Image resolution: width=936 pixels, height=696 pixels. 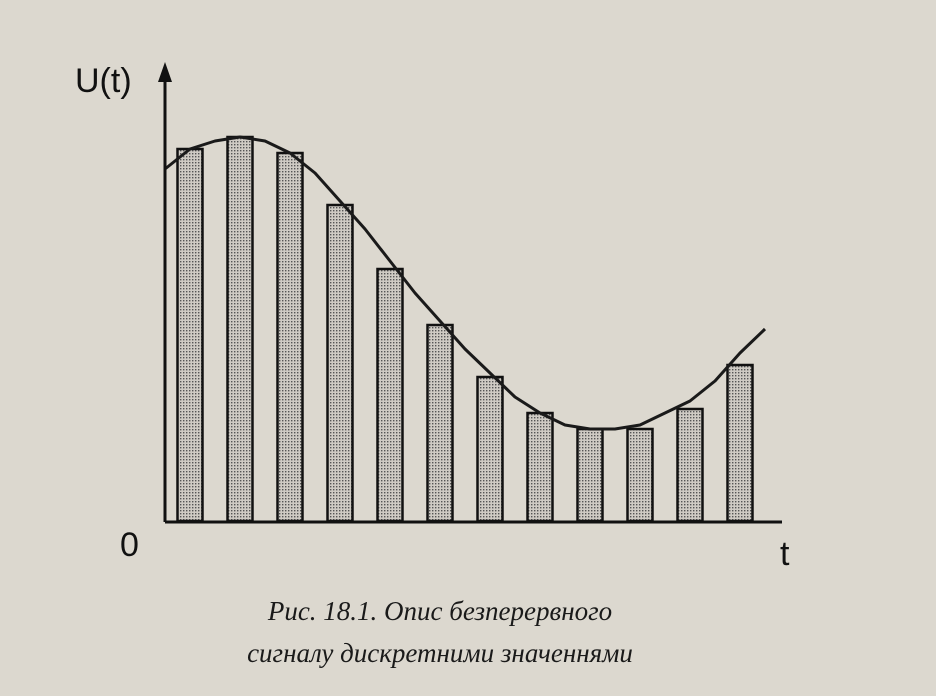 What do you see at coordinates (103, 81) in the screenshot?
I see `y-axis-label: U(t)` at bounding box center [103, 81].